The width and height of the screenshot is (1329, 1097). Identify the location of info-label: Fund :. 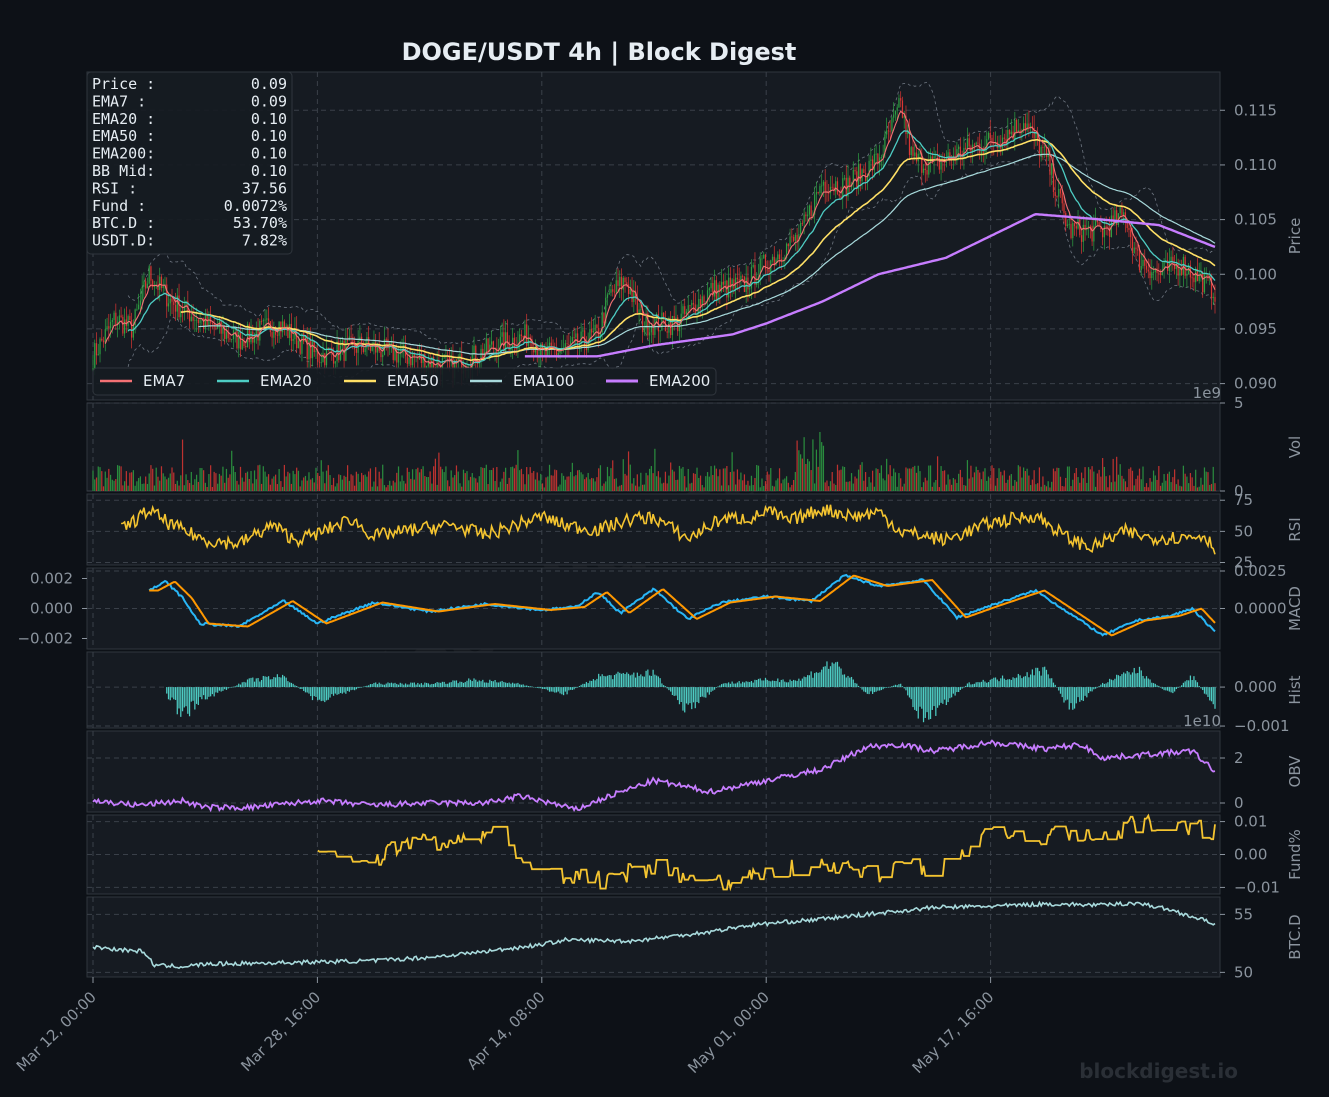
(119, 206).